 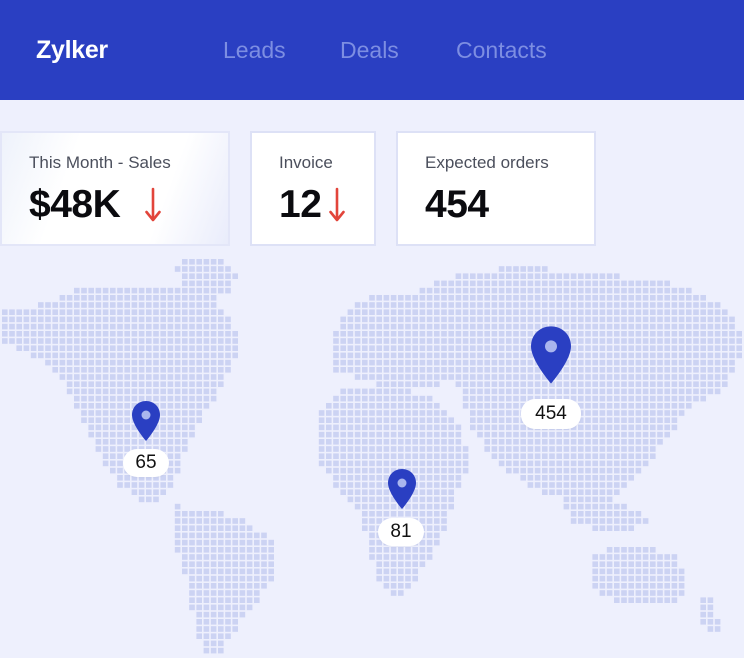 I want to click on stat-card-invoice: Invoice 12, so click(x=313, y=188).